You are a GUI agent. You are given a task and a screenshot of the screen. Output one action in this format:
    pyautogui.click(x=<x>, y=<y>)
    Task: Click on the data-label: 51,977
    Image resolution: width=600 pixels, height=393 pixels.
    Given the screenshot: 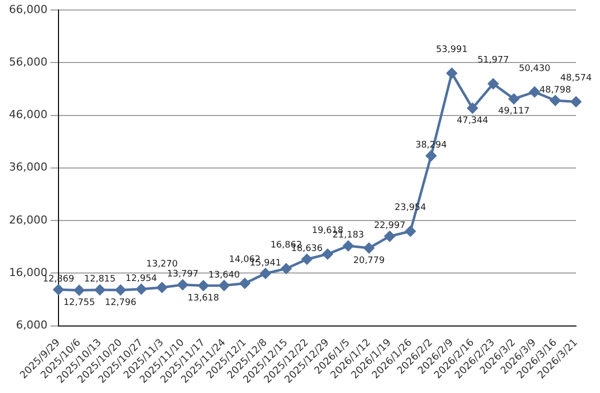 What is the action you would take?
    pyautogui.click(x=493, y=61)
    